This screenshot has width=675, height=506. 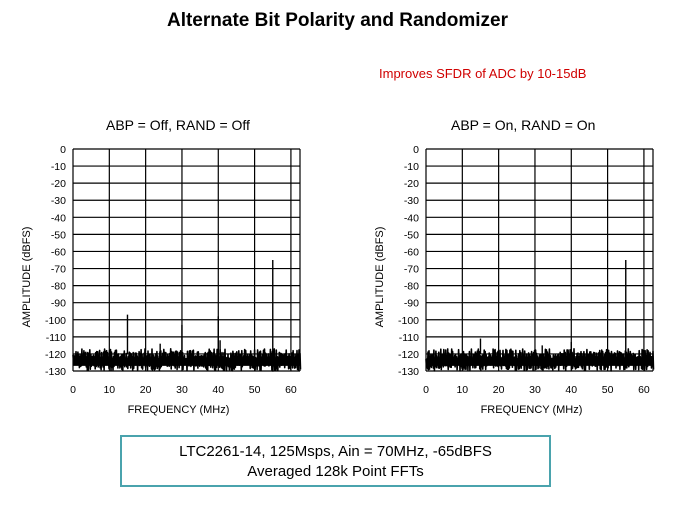 What do you see at coordinates (337, 20) in the screenshot?
I see `page-title: Alternate Bit Polarity and Randomizer` at bounding box center [337, 20].